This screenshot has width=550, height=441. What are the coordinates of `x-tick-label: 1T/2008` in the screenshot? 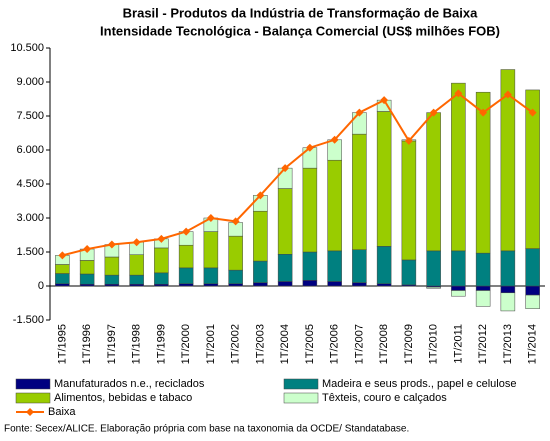 It's located at (384, 344).